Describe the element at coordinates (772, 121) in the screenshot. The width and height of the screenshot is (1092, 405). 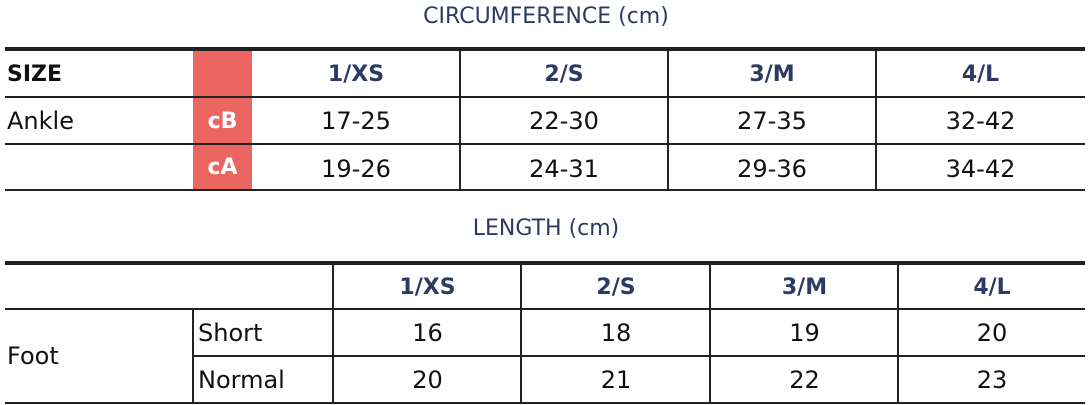
I see `table-cell: 27-35` at that location.